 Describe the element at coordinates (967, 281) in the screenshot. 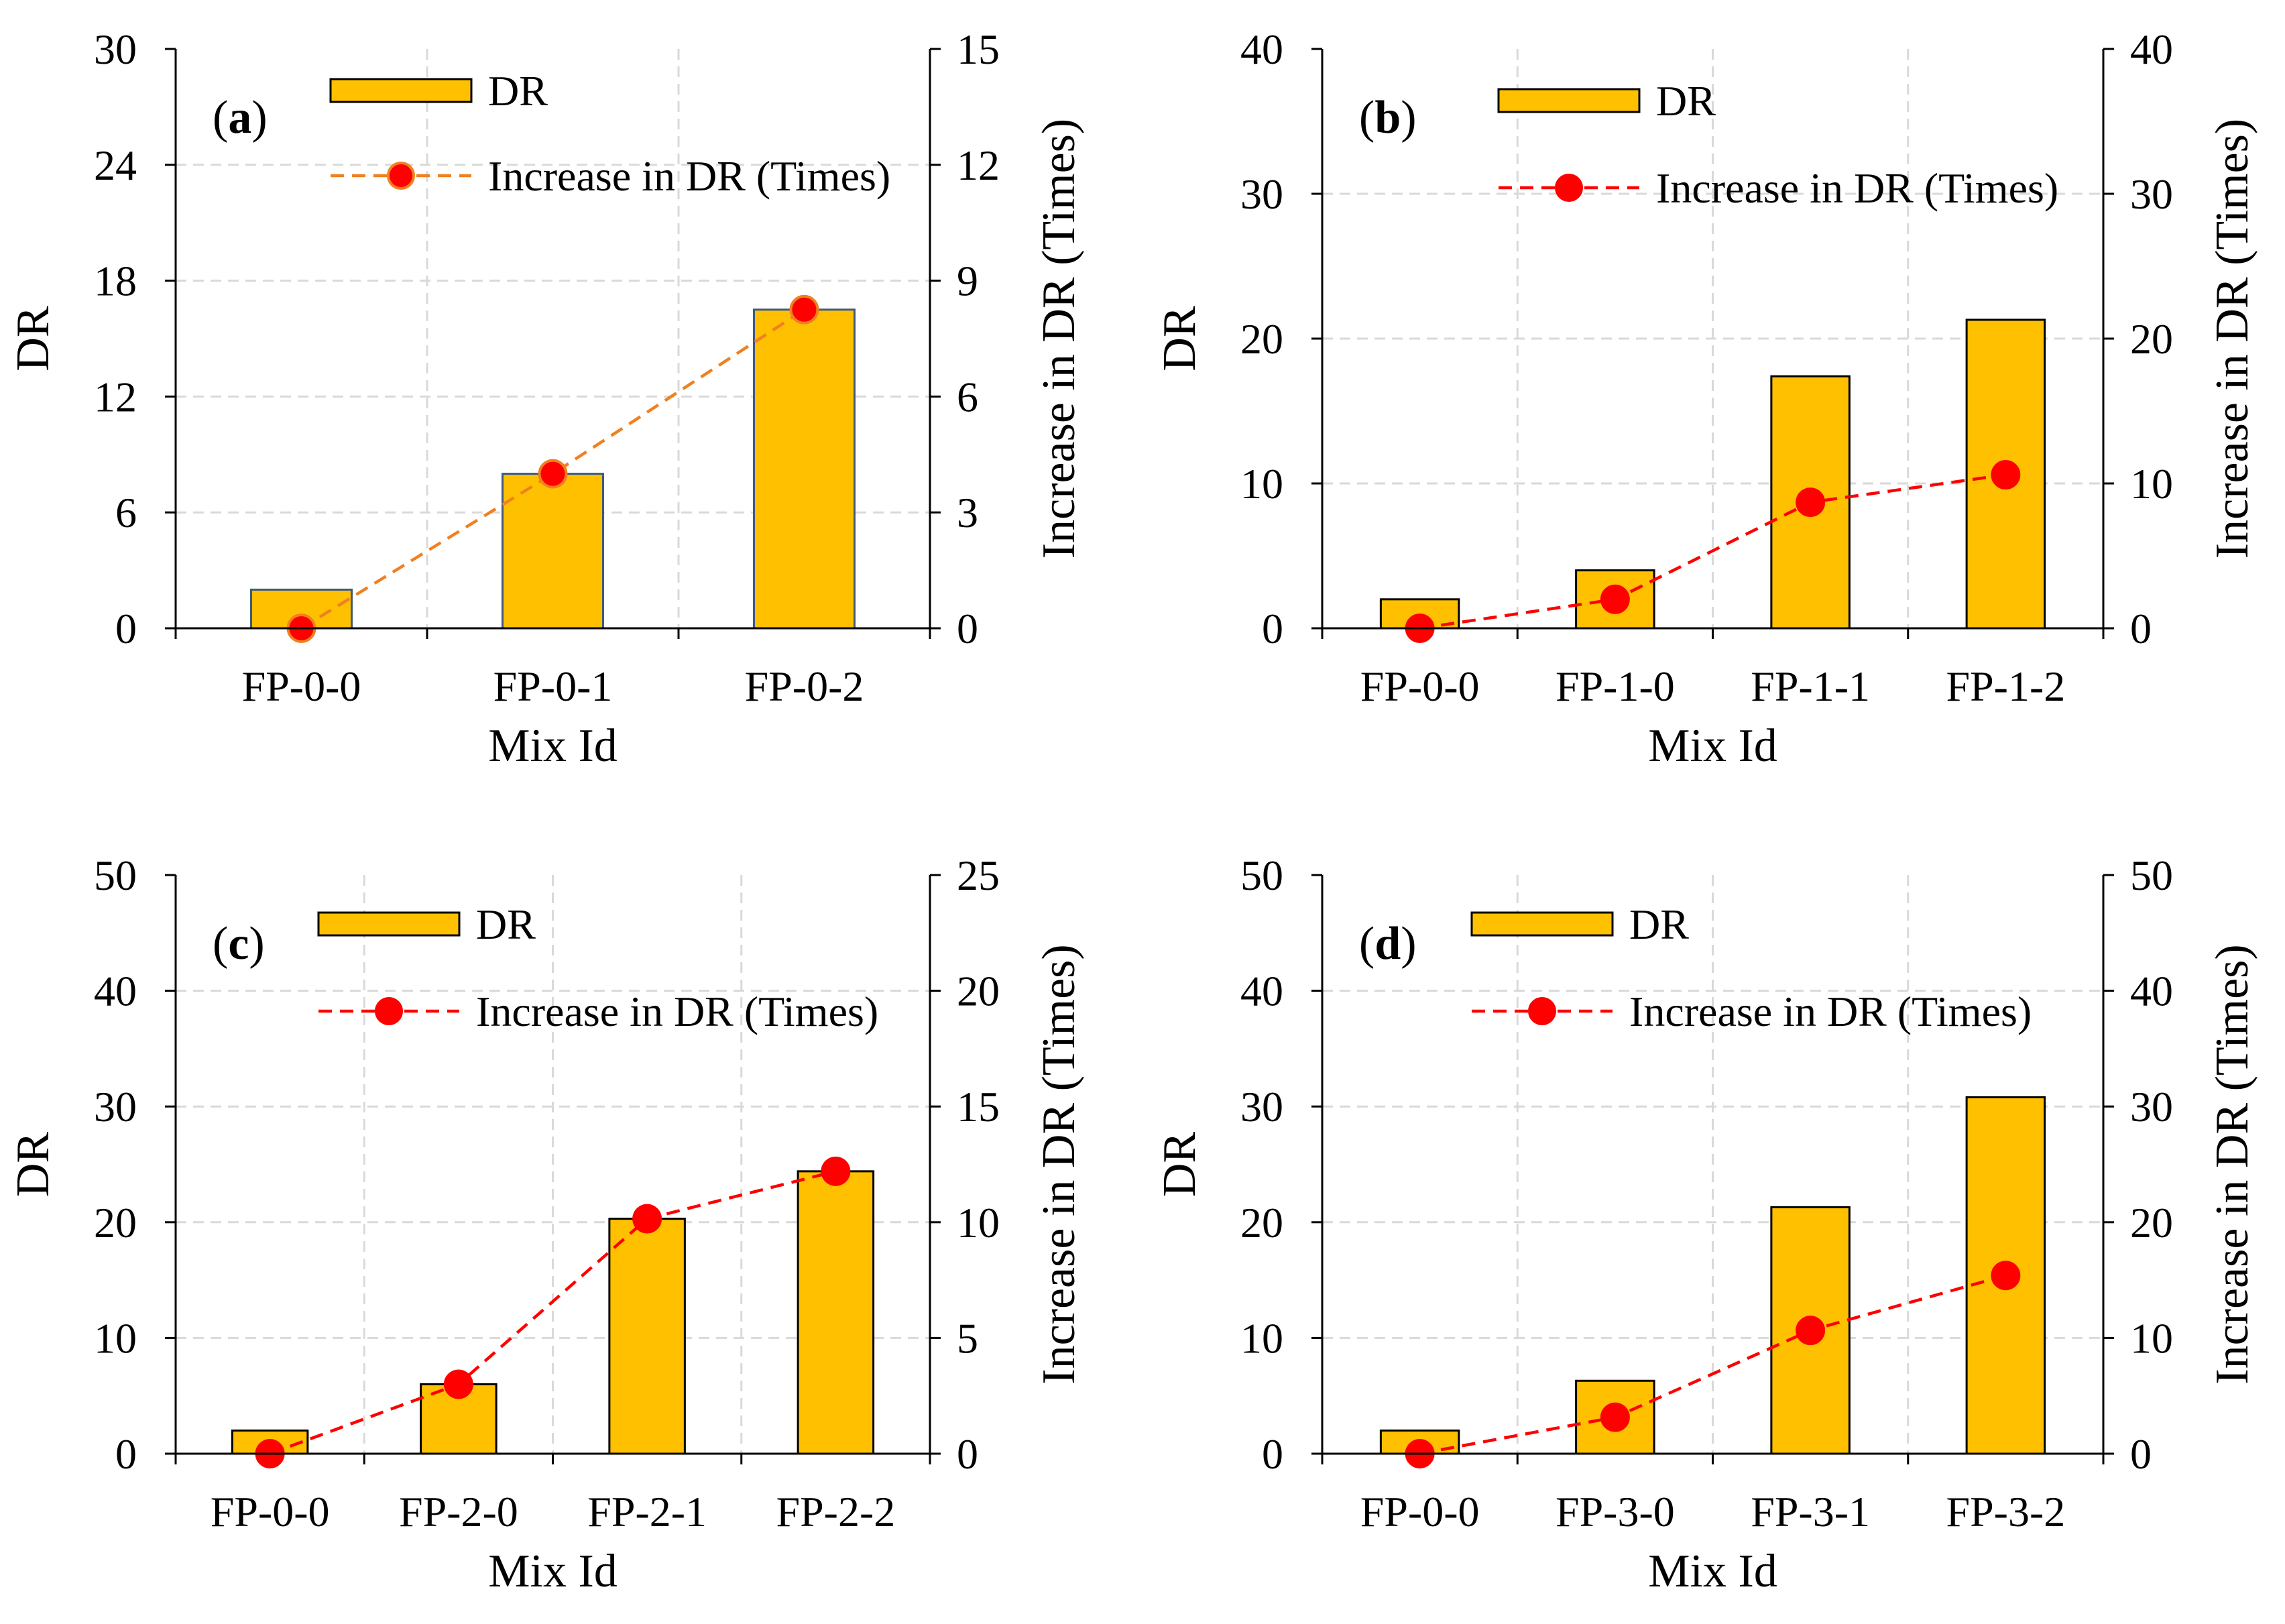

I see `right-tick-label: 9` at that location.